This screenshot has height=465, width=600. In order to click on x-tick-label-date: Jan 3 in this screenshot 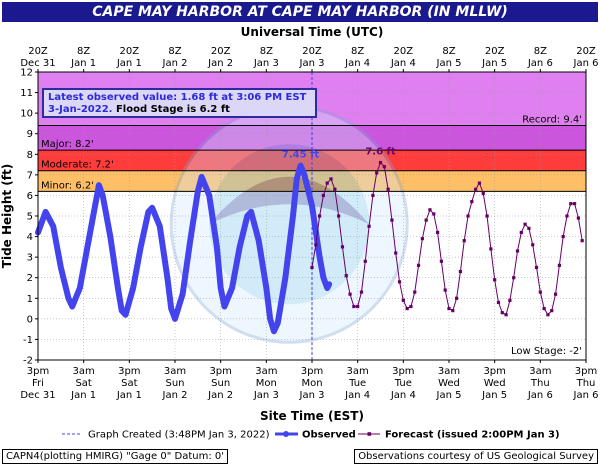, I will do `click(266, 395)`.